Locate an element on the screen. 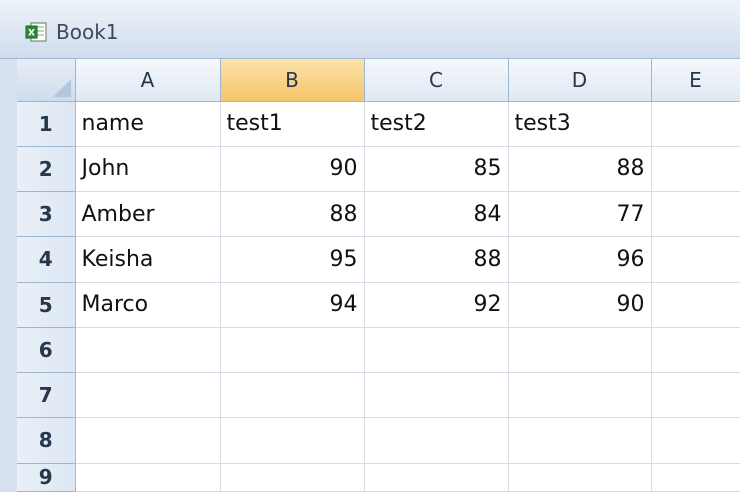  cell-c3: 84 is located at coordinates (436, 214).